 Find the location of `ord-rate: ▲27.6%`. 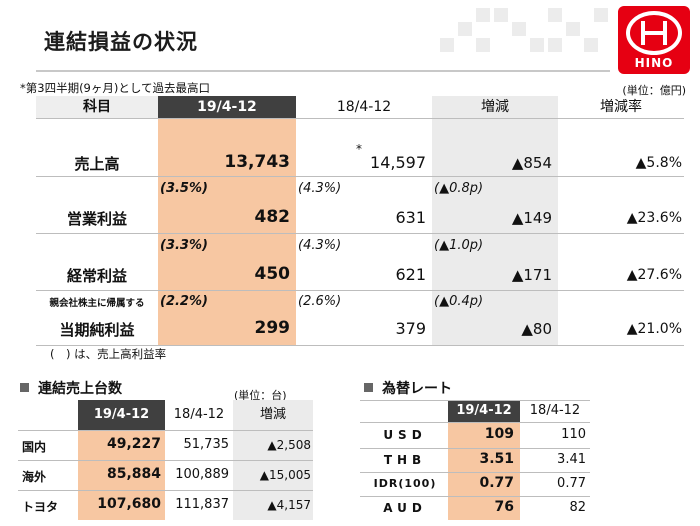

ord-rate: ▲27.6% is located at coordinates (654, 275).